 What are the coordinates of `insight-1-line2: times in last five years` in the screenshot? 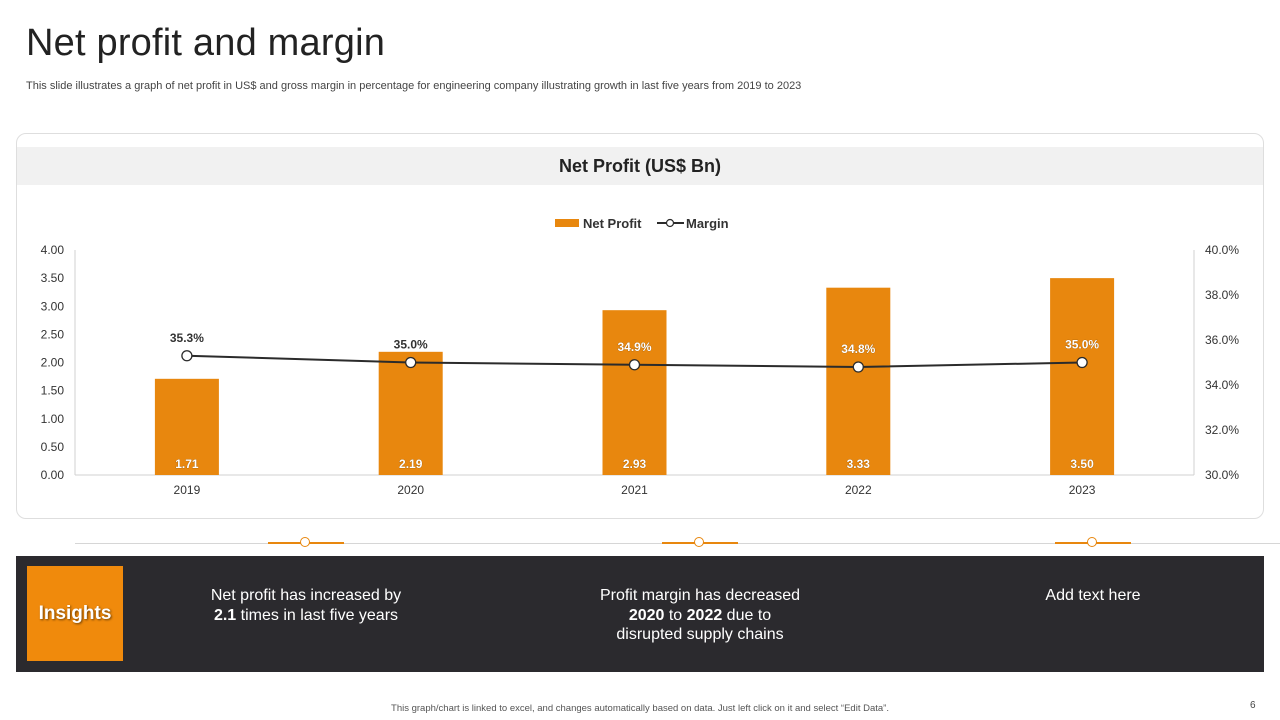 It's located at (317, 615).